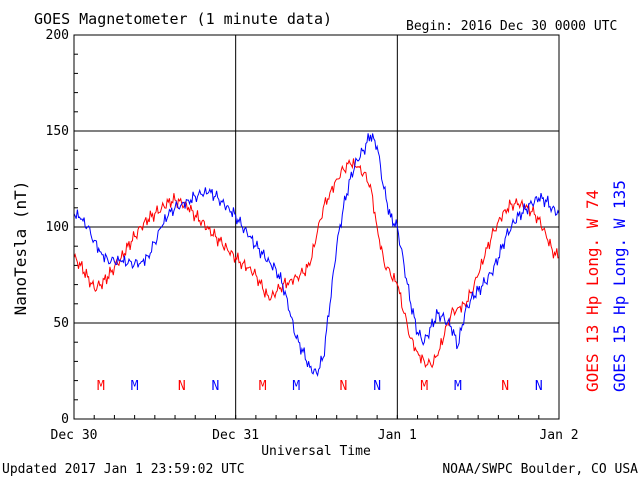  I want to click on y-tick-labels: 0 50 100 150 200, so click(57, 227).